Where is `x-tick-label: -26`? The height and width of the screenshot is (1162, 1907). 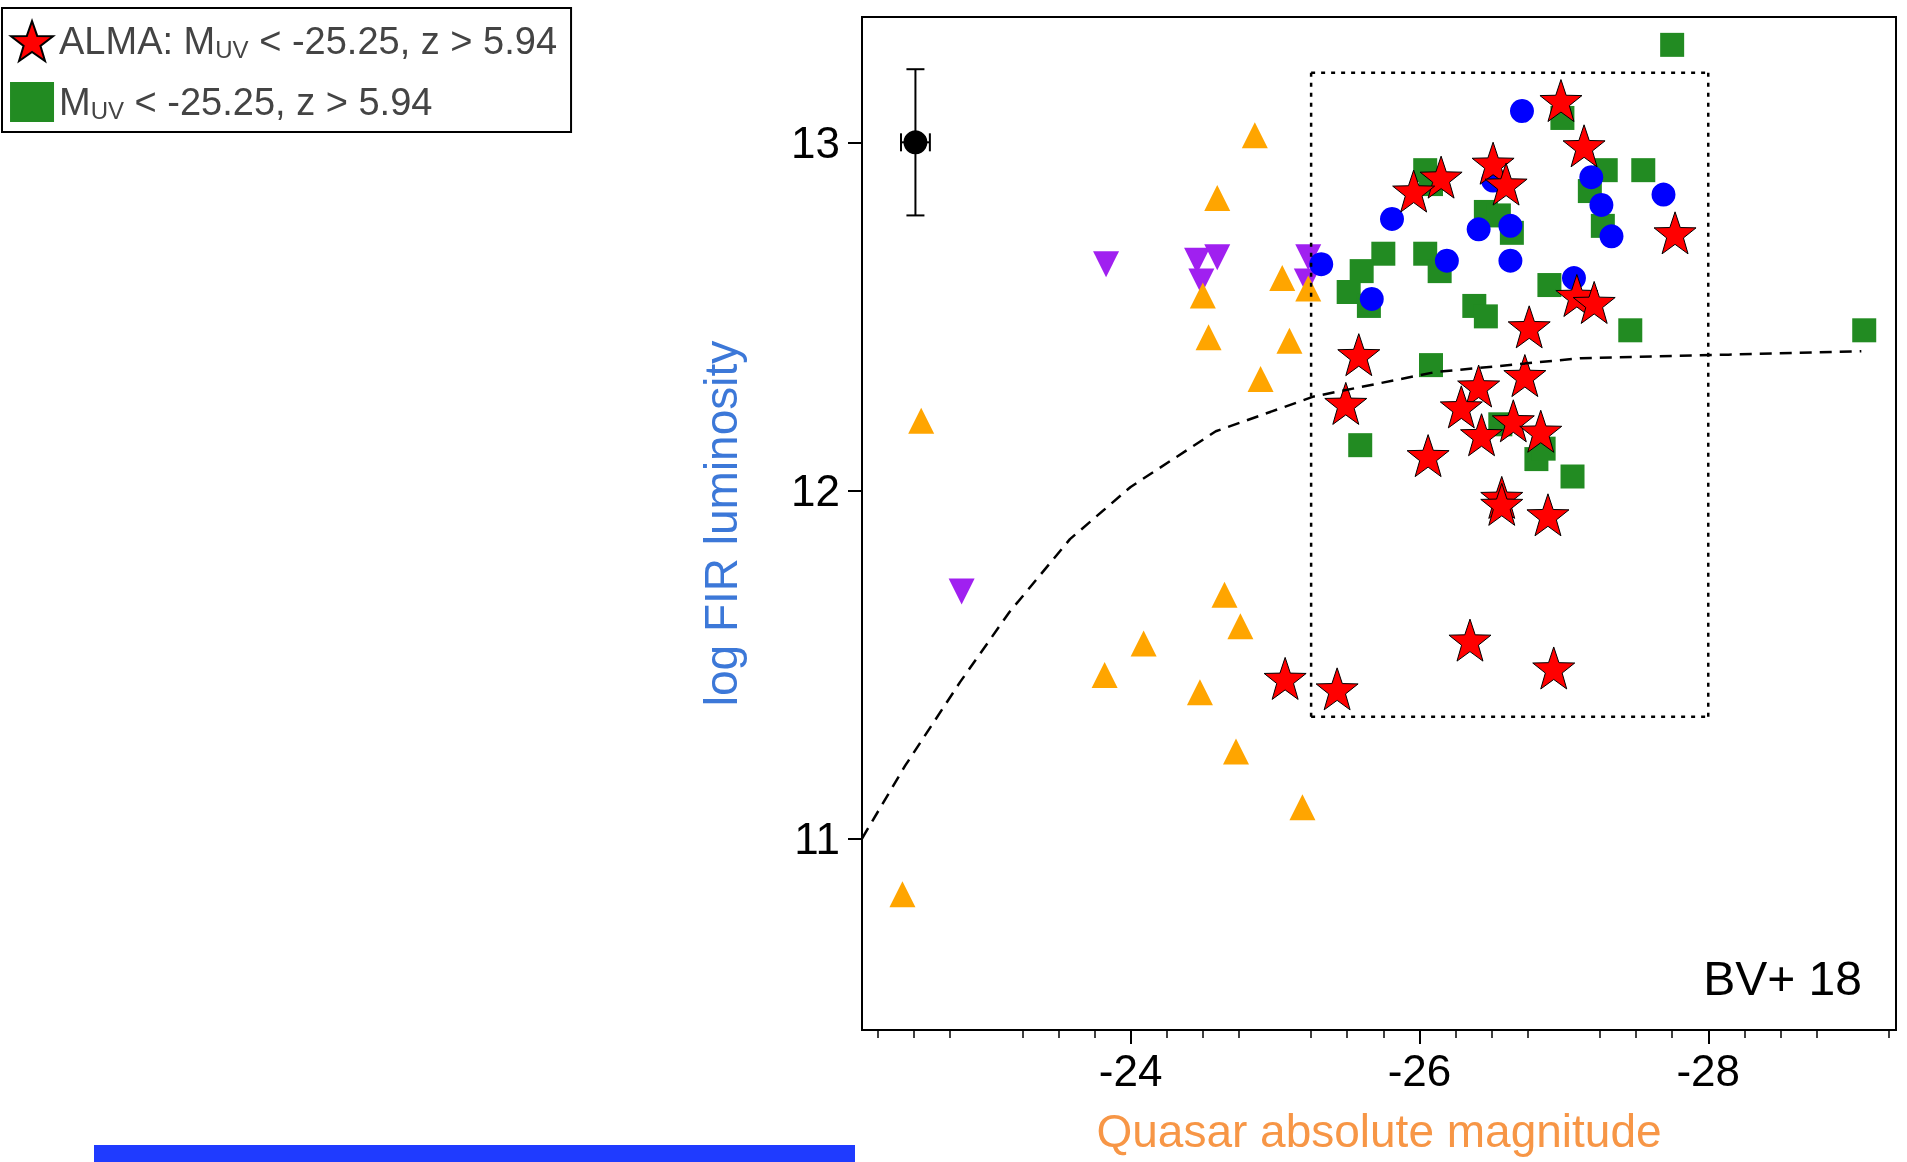 x-tick-label: -26 is located at coordinates (1419, 1070).